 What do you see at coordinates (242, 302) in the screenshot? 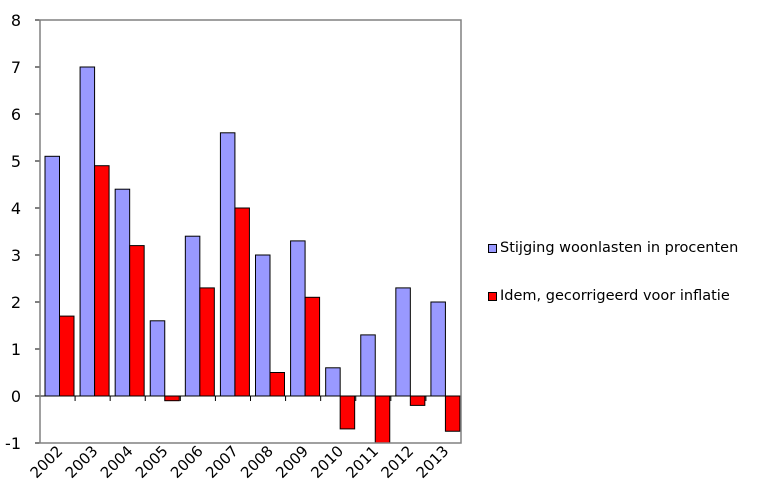
I see `bar-series-2-2007` at bounding box center [242, 302].